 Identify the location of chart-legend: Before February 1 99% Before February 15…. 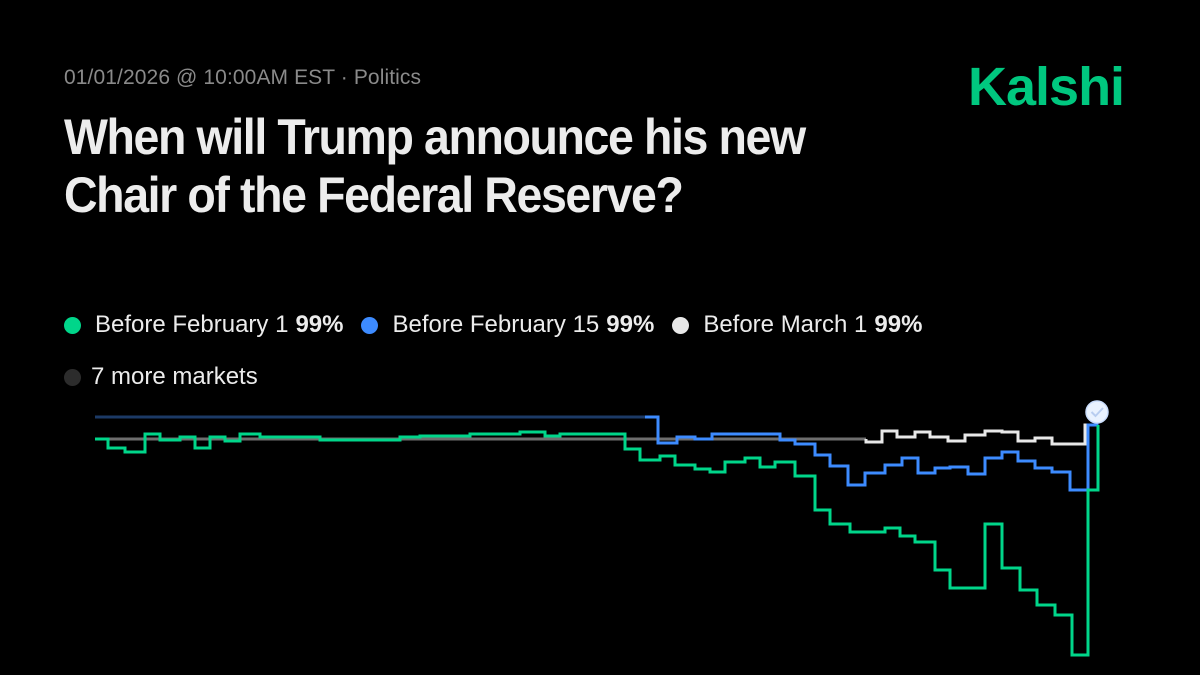
(614, 362).